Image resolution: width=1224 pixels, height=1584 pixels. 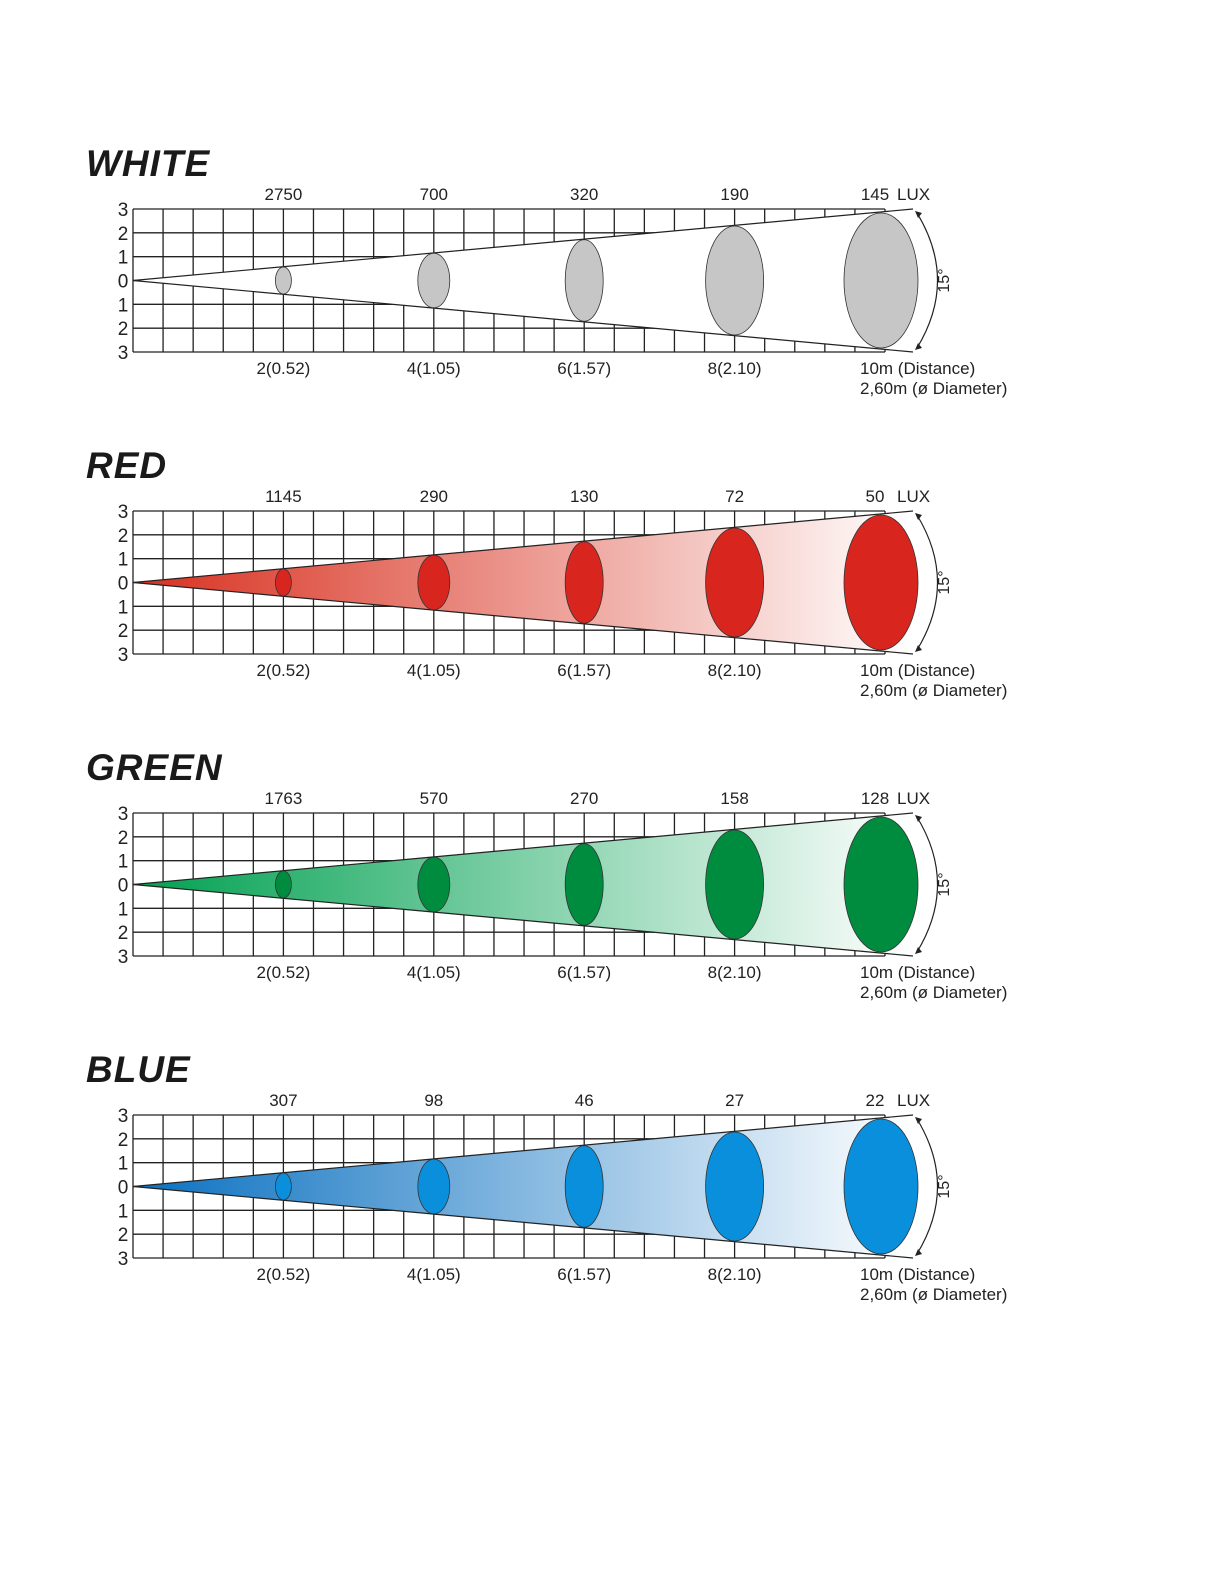 I want to click on lux-label: 290, so click(x=434, y=496).